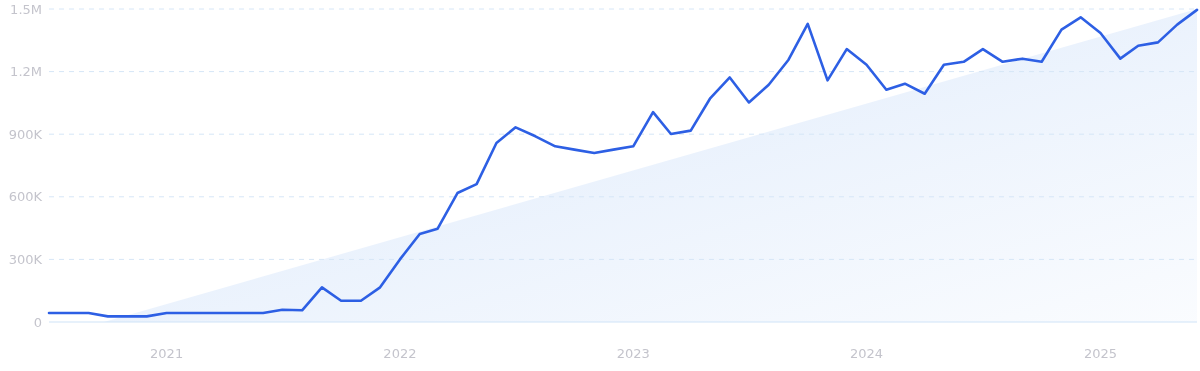 This screenshot has height=371, width=1200. Describe the element at coordinates (400, 353) in the screenshot. I see `x-tick-label: 2022` at that location.